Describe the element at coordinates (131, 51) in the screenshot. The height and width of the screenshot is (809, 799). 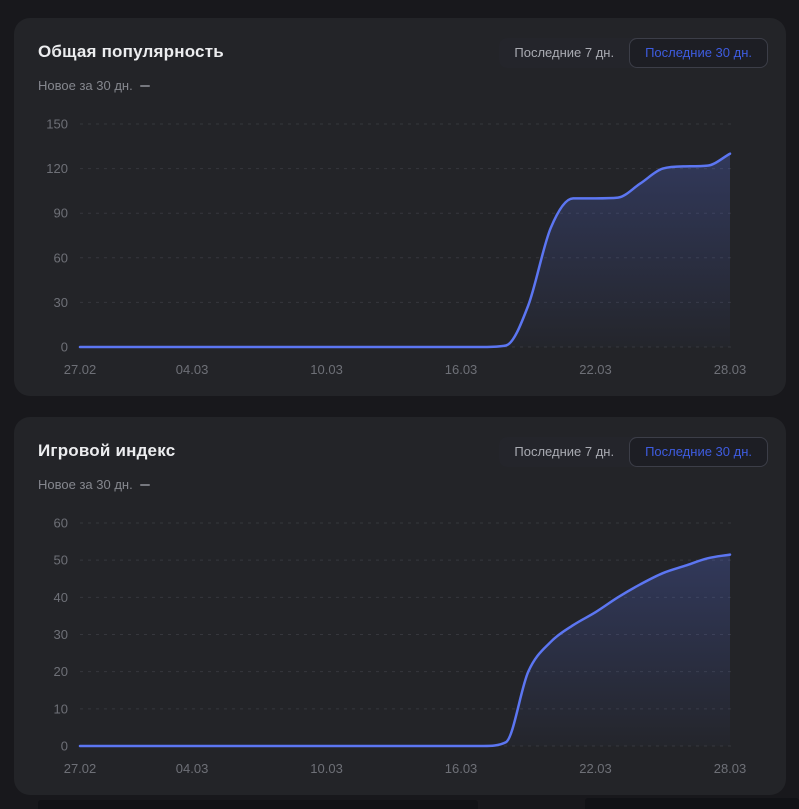
I see `popularity-card-title: Общая популярность` at that location.